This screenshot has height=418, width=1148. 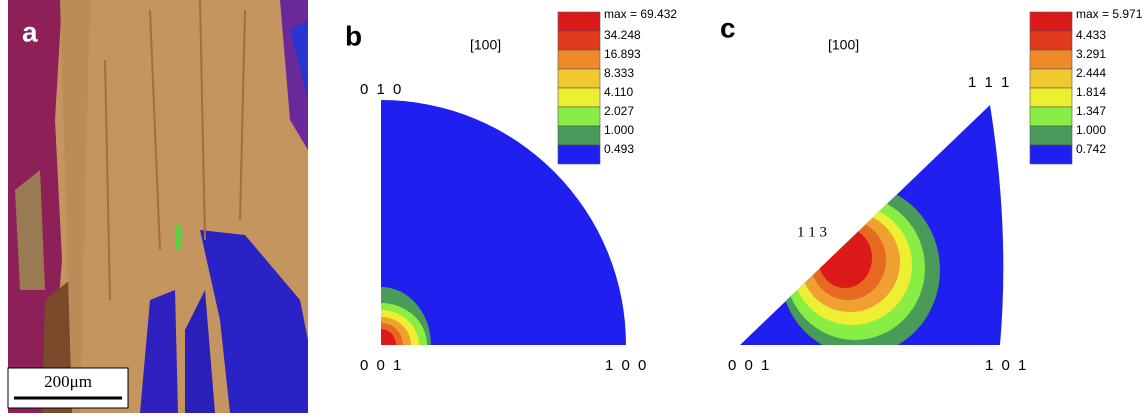 What do you see at coordinates (1091, 149) in the screenshot?
I see `legend-label: 0.742` at bounding box center [1091, 149].